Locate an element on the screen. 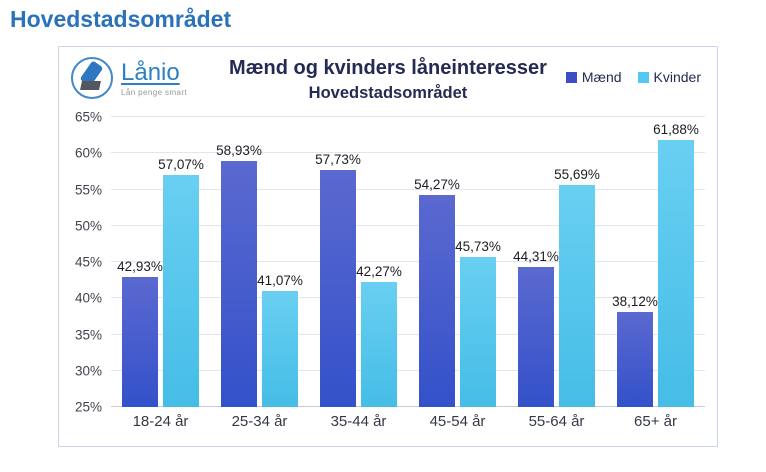 The width and height of the screenshot is (766, 472). y-axis-tick-label: 55% is located at coordinates (88, 189).